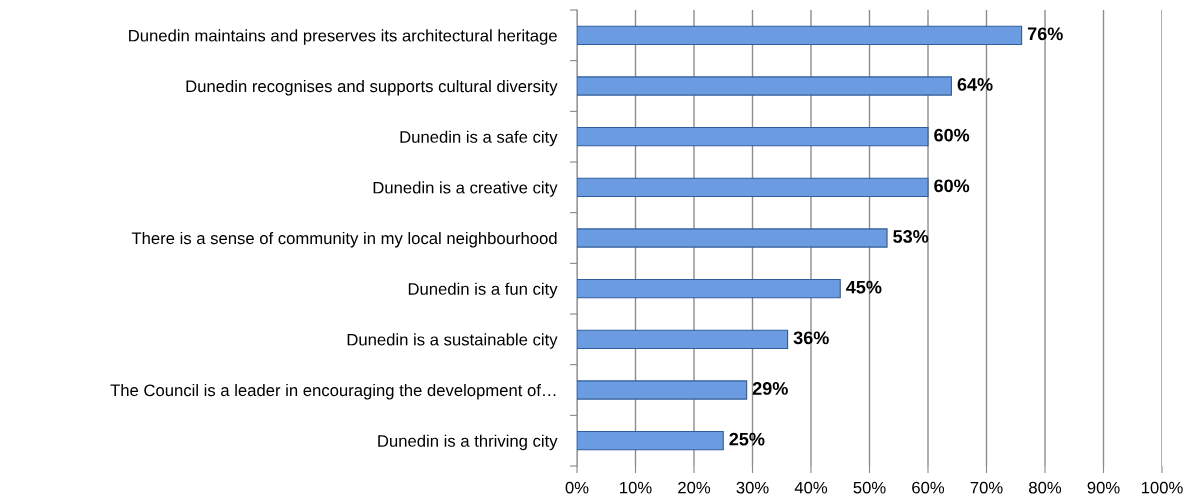 The image size is (1204, 502). I want to click on y-tick-label: Dunedin recognises and supports cultural diversity, so click(372, 87).